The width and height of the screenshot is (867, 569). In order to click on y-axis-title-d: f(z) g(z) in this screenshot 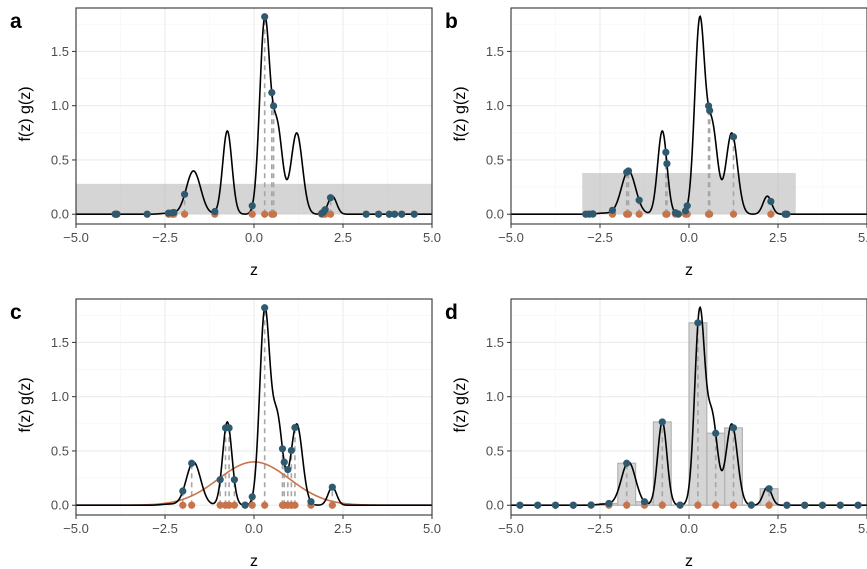, I will do `click(460, 404)`.